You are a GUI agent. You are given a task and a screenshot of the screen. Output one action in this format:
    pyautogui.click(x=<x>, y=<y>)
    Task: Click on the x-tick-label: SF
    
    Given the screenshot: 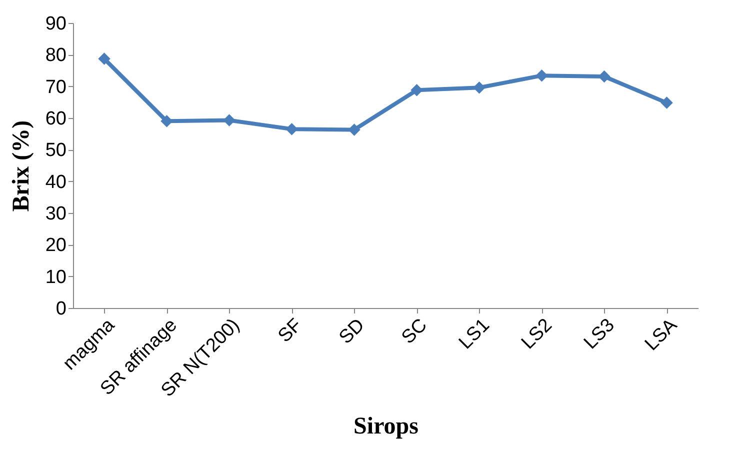 What is the action you would take?
    pyautogui.click(x=290, y=330)
    